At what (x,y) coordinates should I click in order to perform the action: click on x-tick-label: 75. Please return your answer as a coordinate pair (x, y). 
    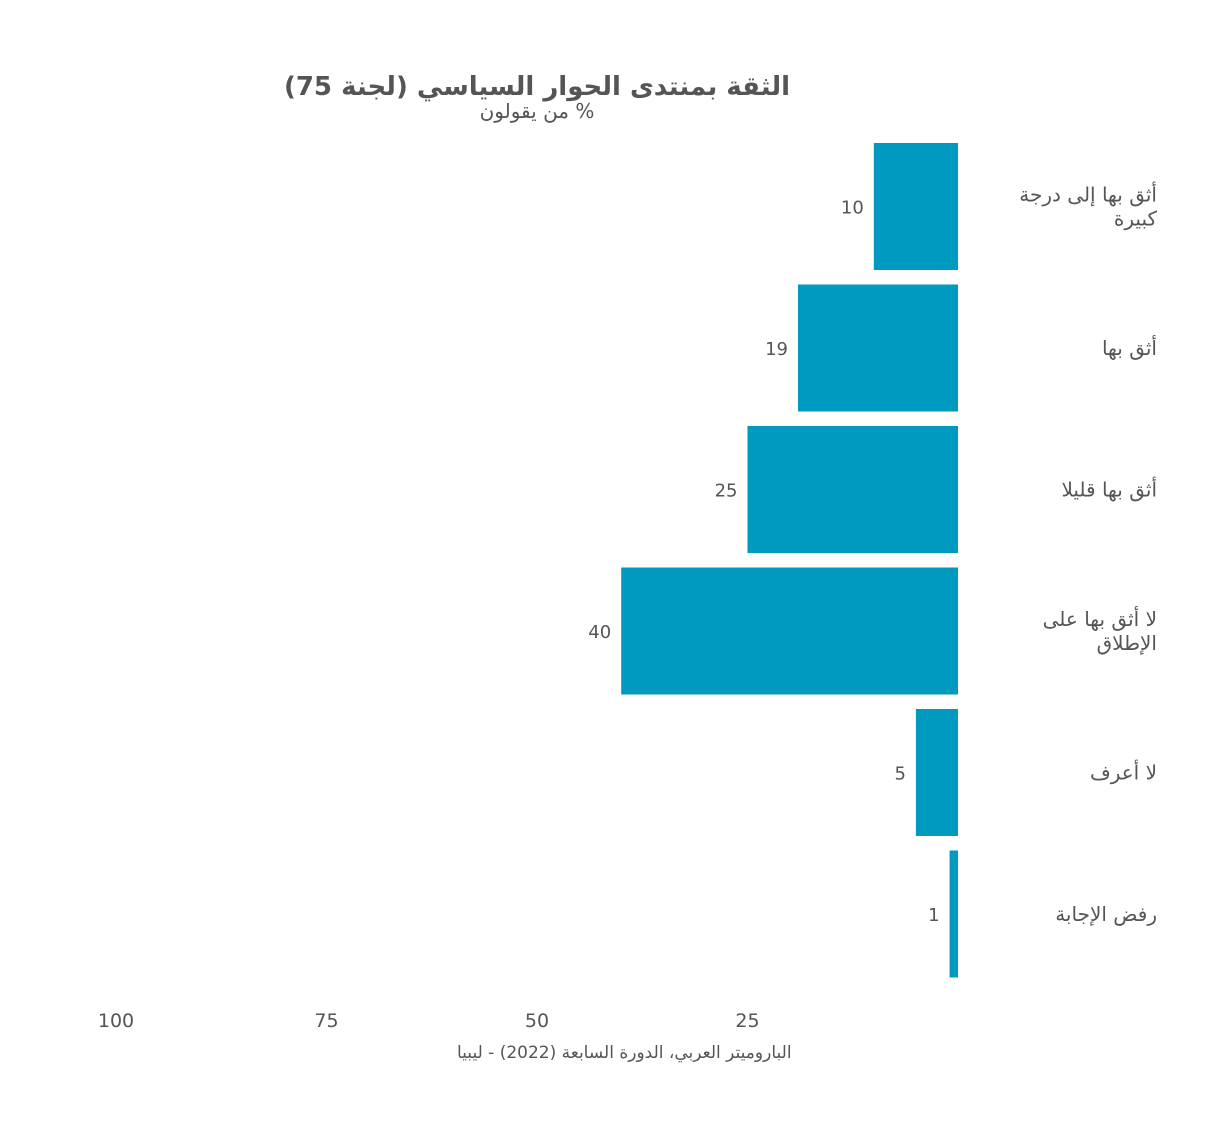
    Looking at the image, I should click on (326, 1021).